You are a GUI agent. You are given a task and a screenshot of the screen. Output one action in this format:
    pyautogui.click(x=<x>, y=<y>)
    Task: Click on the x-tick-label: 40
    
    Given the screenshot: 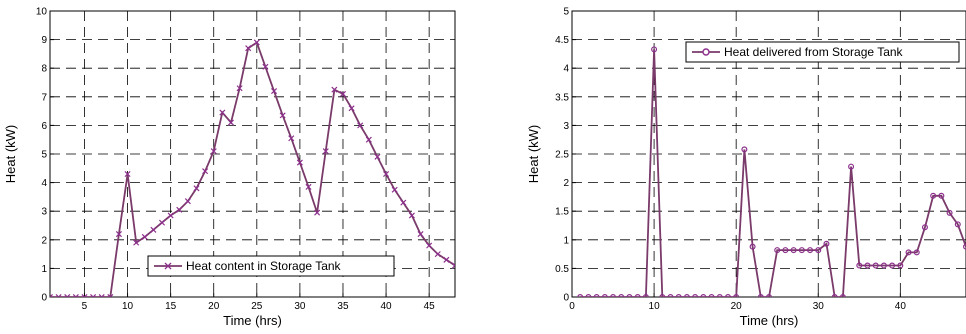 What is the action you would take?
    pyautogui.click(x=387, y=306)
    